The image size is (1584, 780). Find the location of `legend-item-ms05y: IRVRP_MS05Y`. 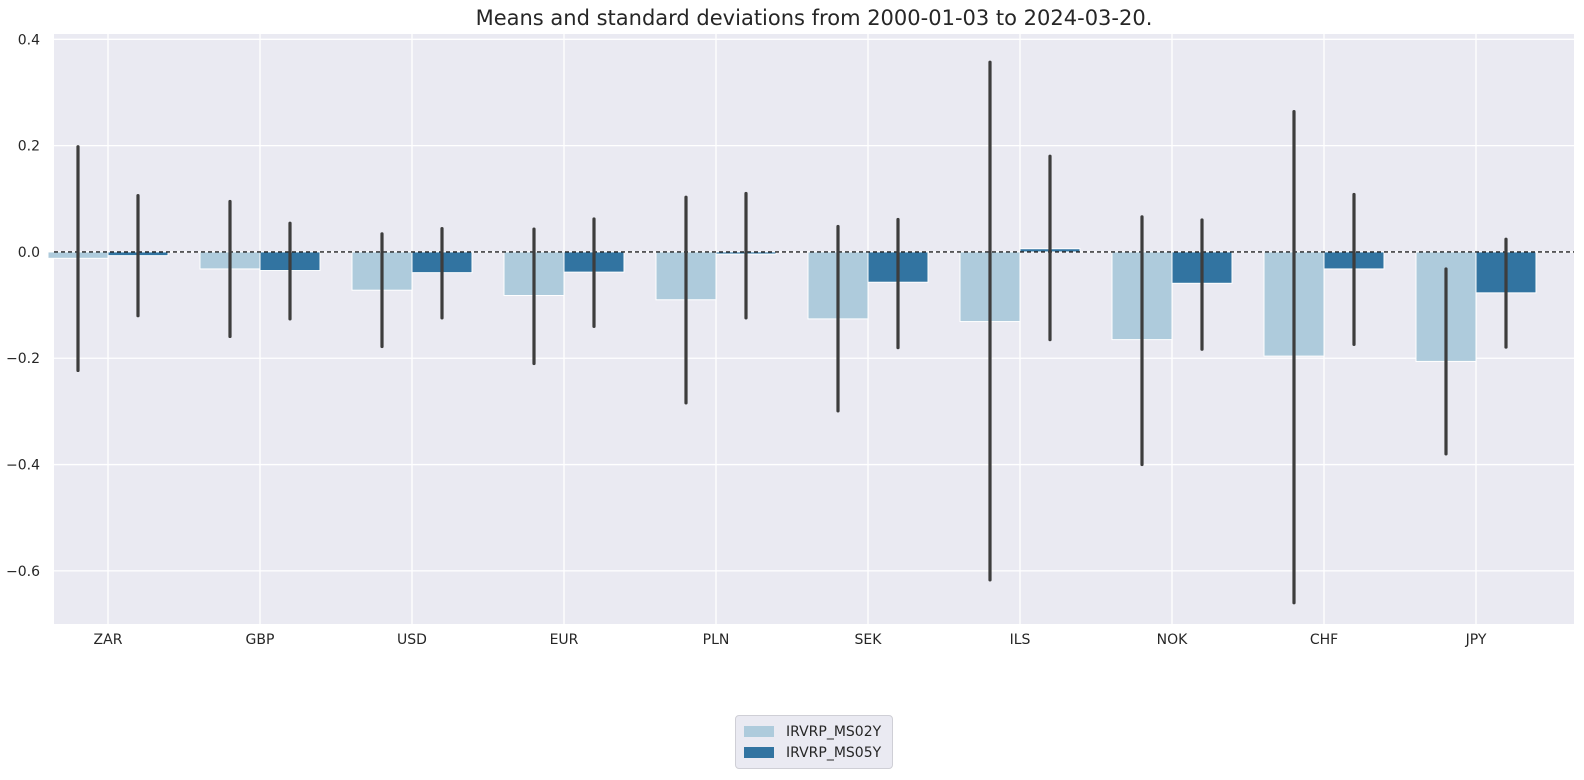

legend-item-ms05y: IRVRP_MS05Y is located at coordinates (814, 752).